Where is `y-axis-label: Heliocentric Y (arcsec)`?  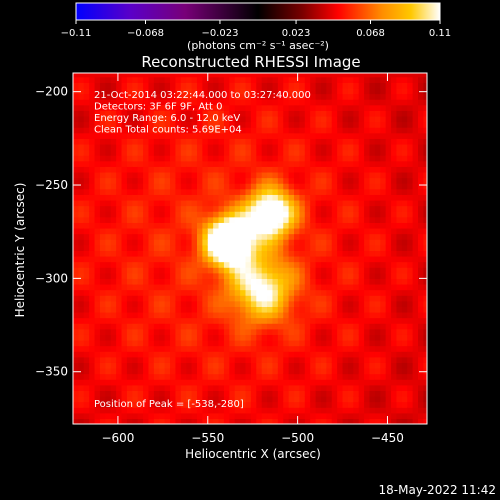 y-axis-label: Heliocentric Y (arcsec) is located at coordinates (20, 250).